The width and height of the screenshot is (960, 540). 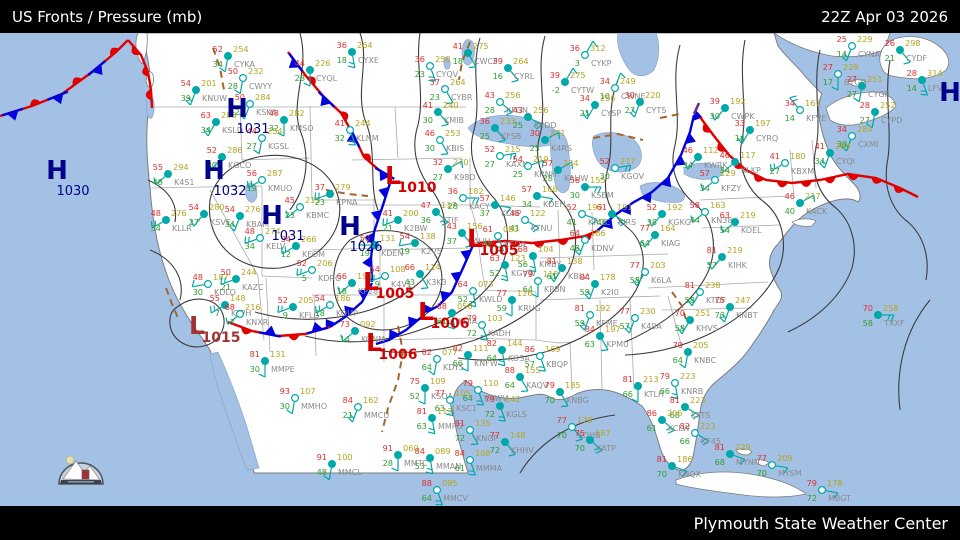 What do you see at coordinates (541, 159) in the screenshot?
I see `svg-text: 219` at bounding box center [541, 159].